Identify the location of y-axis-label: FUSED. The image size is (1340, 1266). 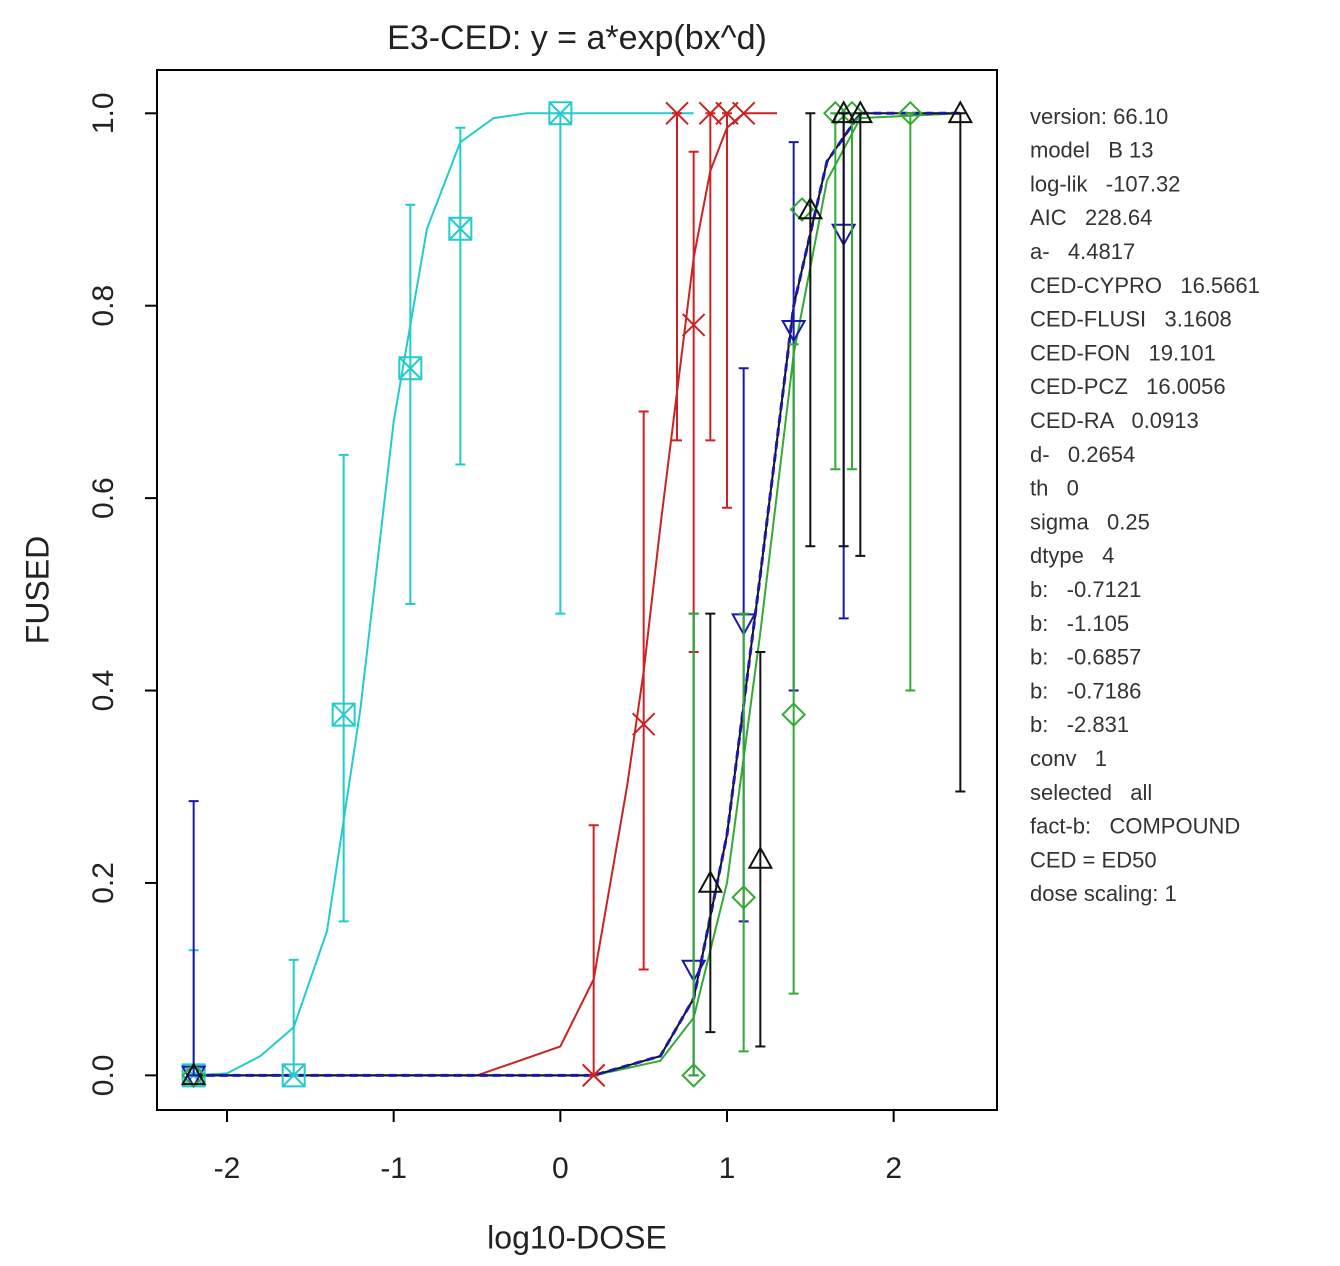
(37, 590).